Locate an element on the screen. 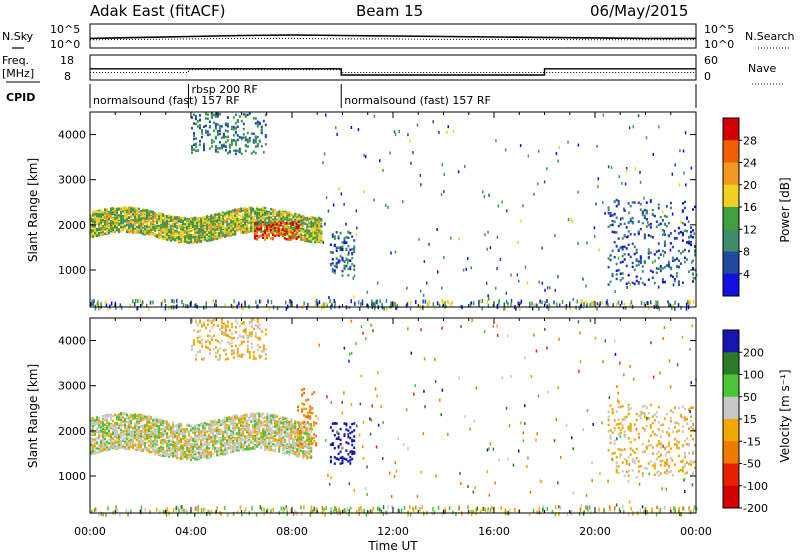 This screenshot has height=554, width=800. noise-series-group is located at coordinates (392, 37).